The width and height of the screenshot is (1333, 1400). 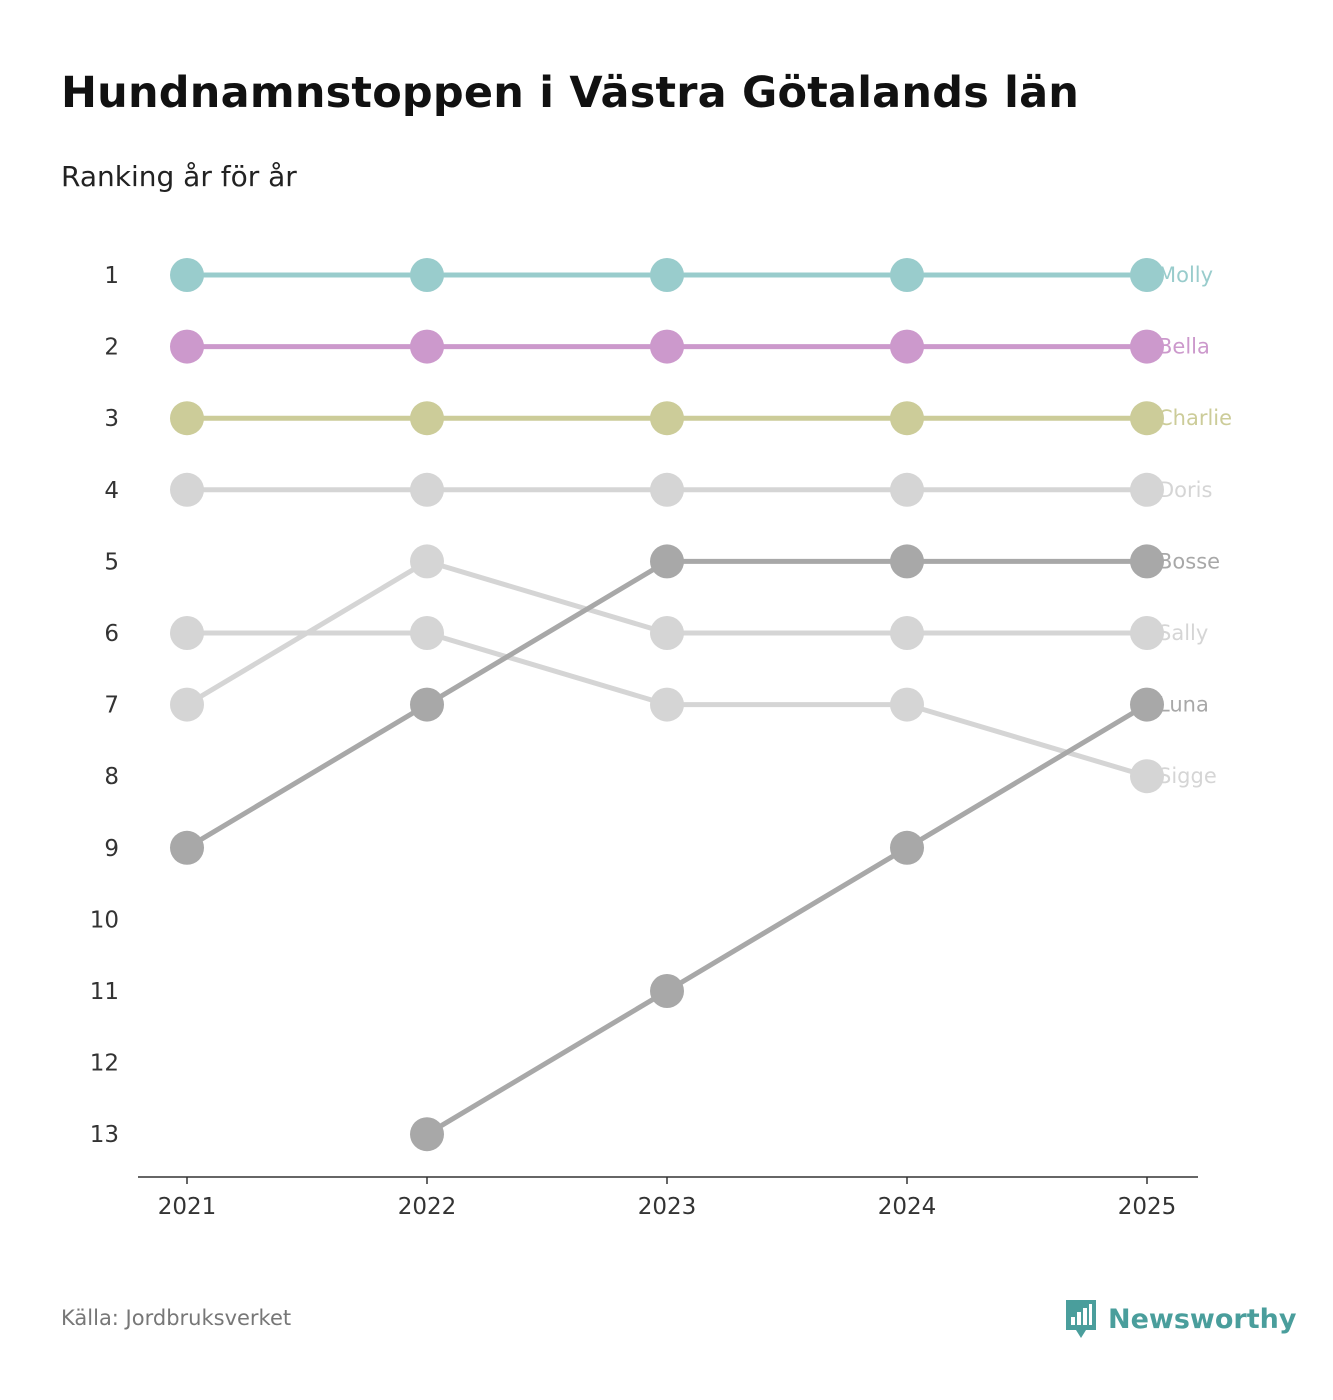 I want to click on series-label-luna: Luna, so click(x=1183, y=705).